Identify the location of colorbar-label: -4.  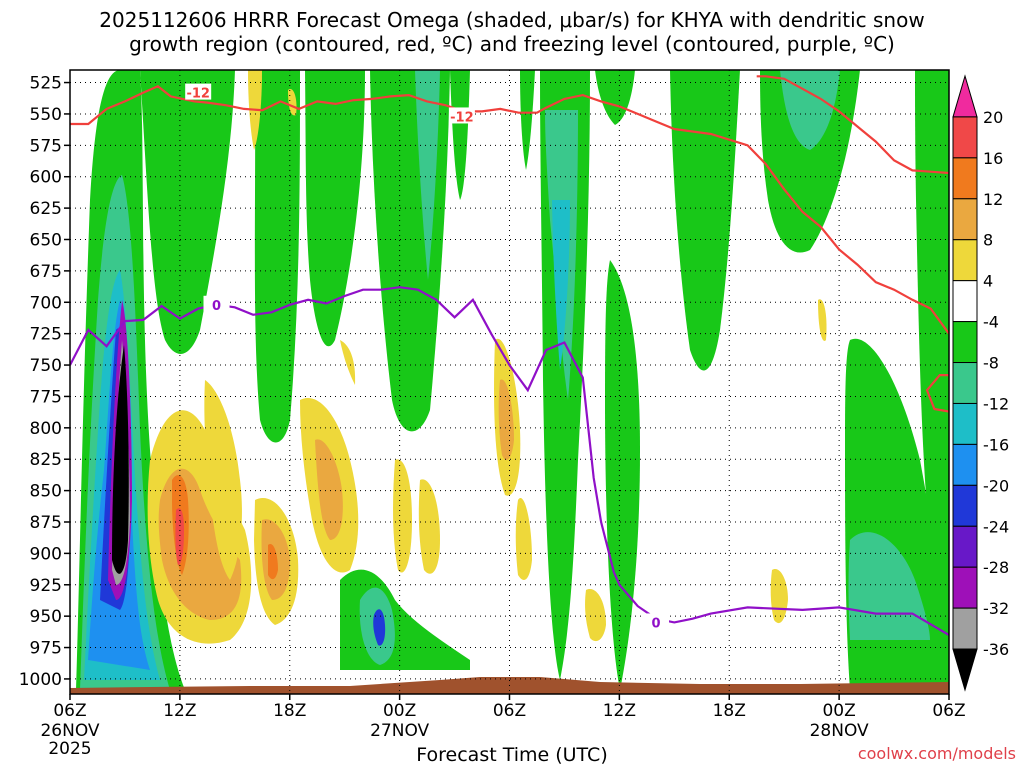
(991, 322).